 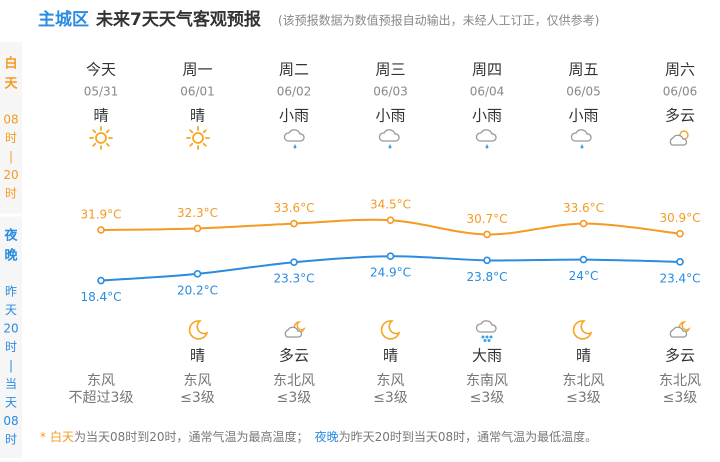 I want to click on night-weather: 大雨, so click(x=487, y=356).